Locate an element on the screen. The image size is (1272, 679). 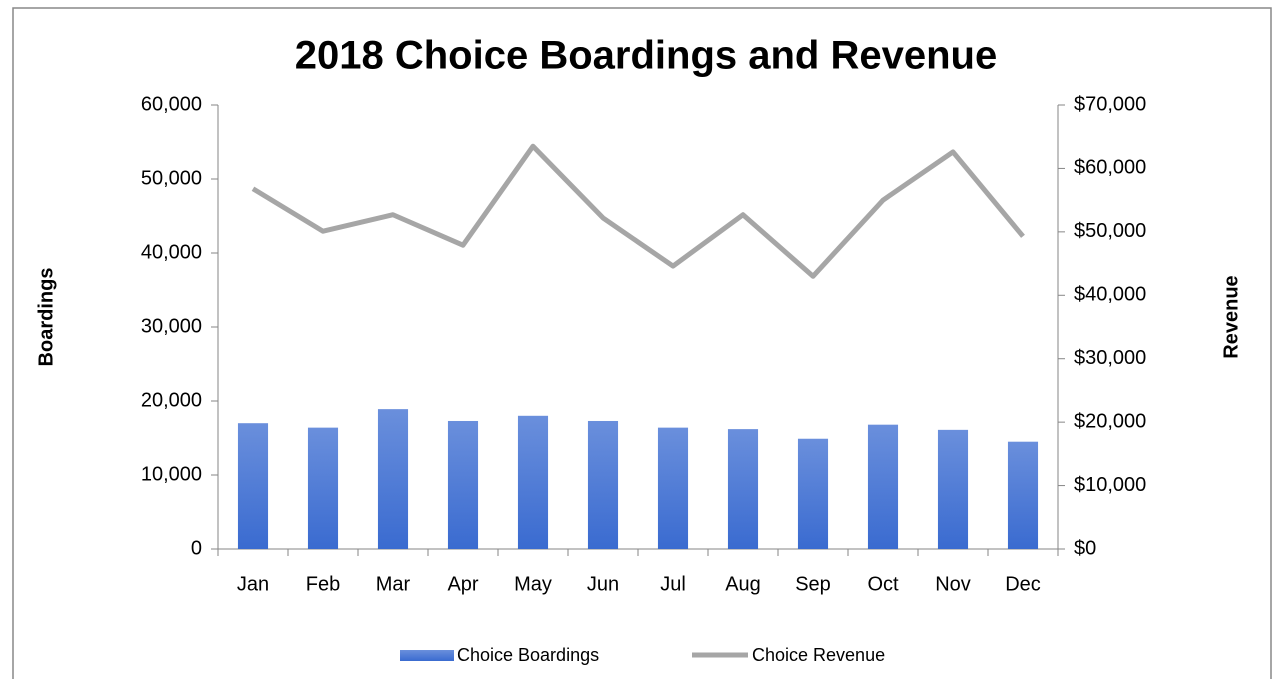
x-tick-label: Feb is located at coordinates (323, 584).